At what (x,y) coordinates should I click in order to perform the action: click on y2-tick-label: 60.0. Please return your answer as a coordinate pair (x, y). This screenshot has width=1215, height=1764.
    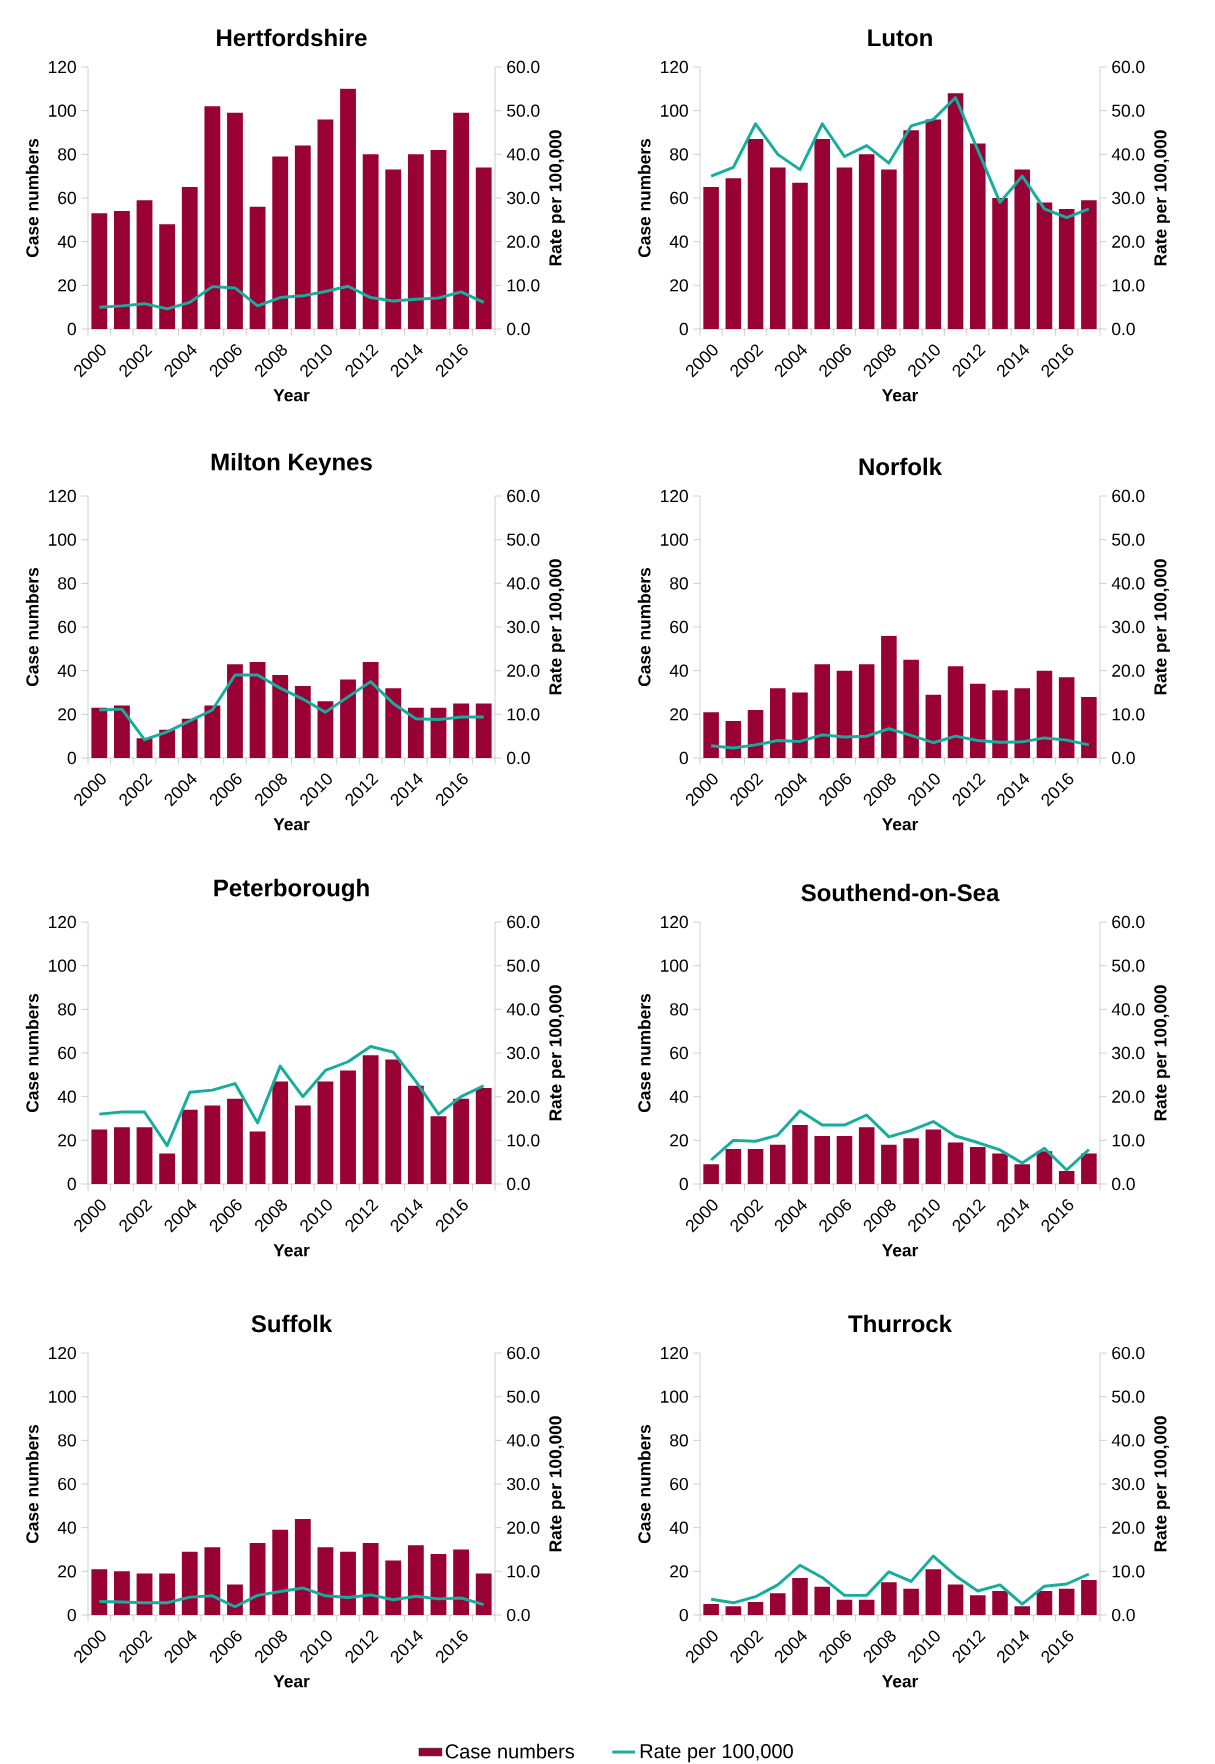
    Looking at the image, I should click on (523, 67).